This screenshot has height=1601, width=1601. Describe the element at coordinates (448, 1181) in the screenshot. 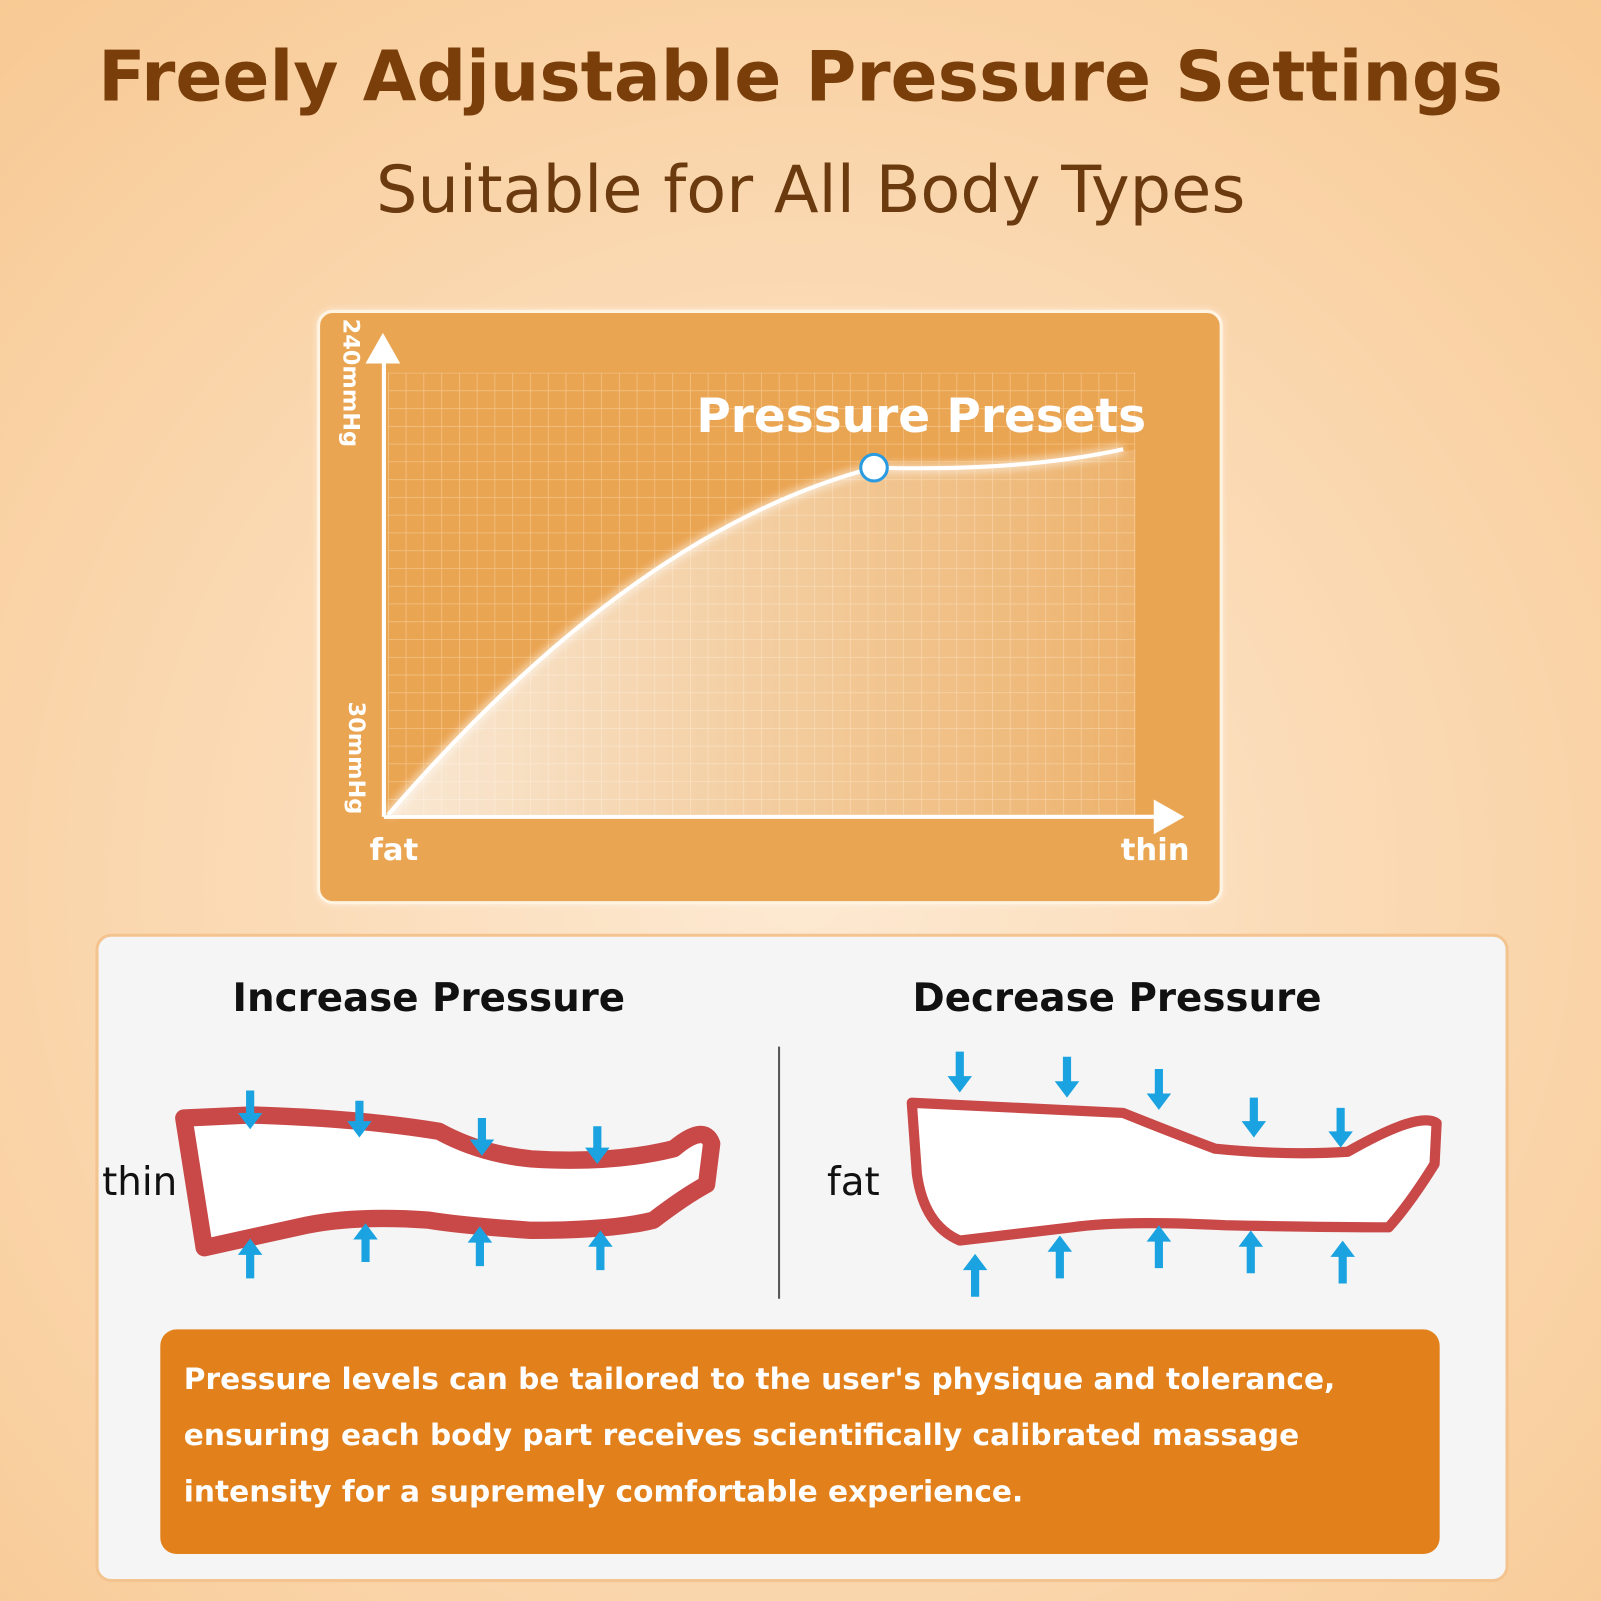

I see `leg-thin` at that location.